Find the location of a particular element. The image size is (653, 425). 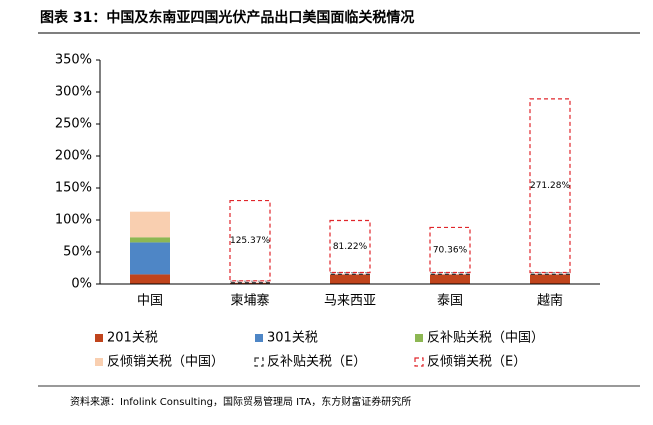

y-tick-label: 250% is located at coordinates (73, 124).